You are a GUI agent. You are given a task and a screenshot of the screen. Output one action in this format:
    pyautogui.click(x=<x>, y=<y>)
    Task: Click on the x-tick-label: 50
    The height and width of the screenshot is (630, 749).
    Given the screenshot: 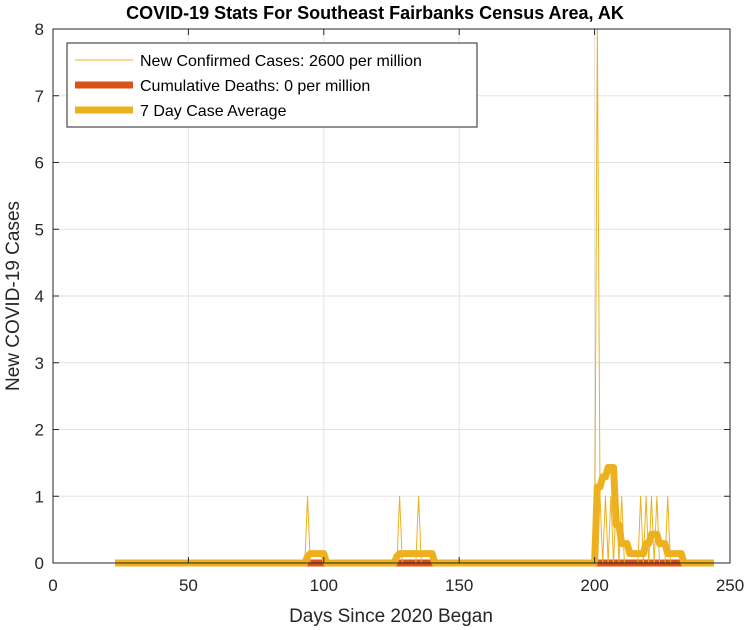 What is the action you would take?
    pyautogui.click(x=188, y=585)
    